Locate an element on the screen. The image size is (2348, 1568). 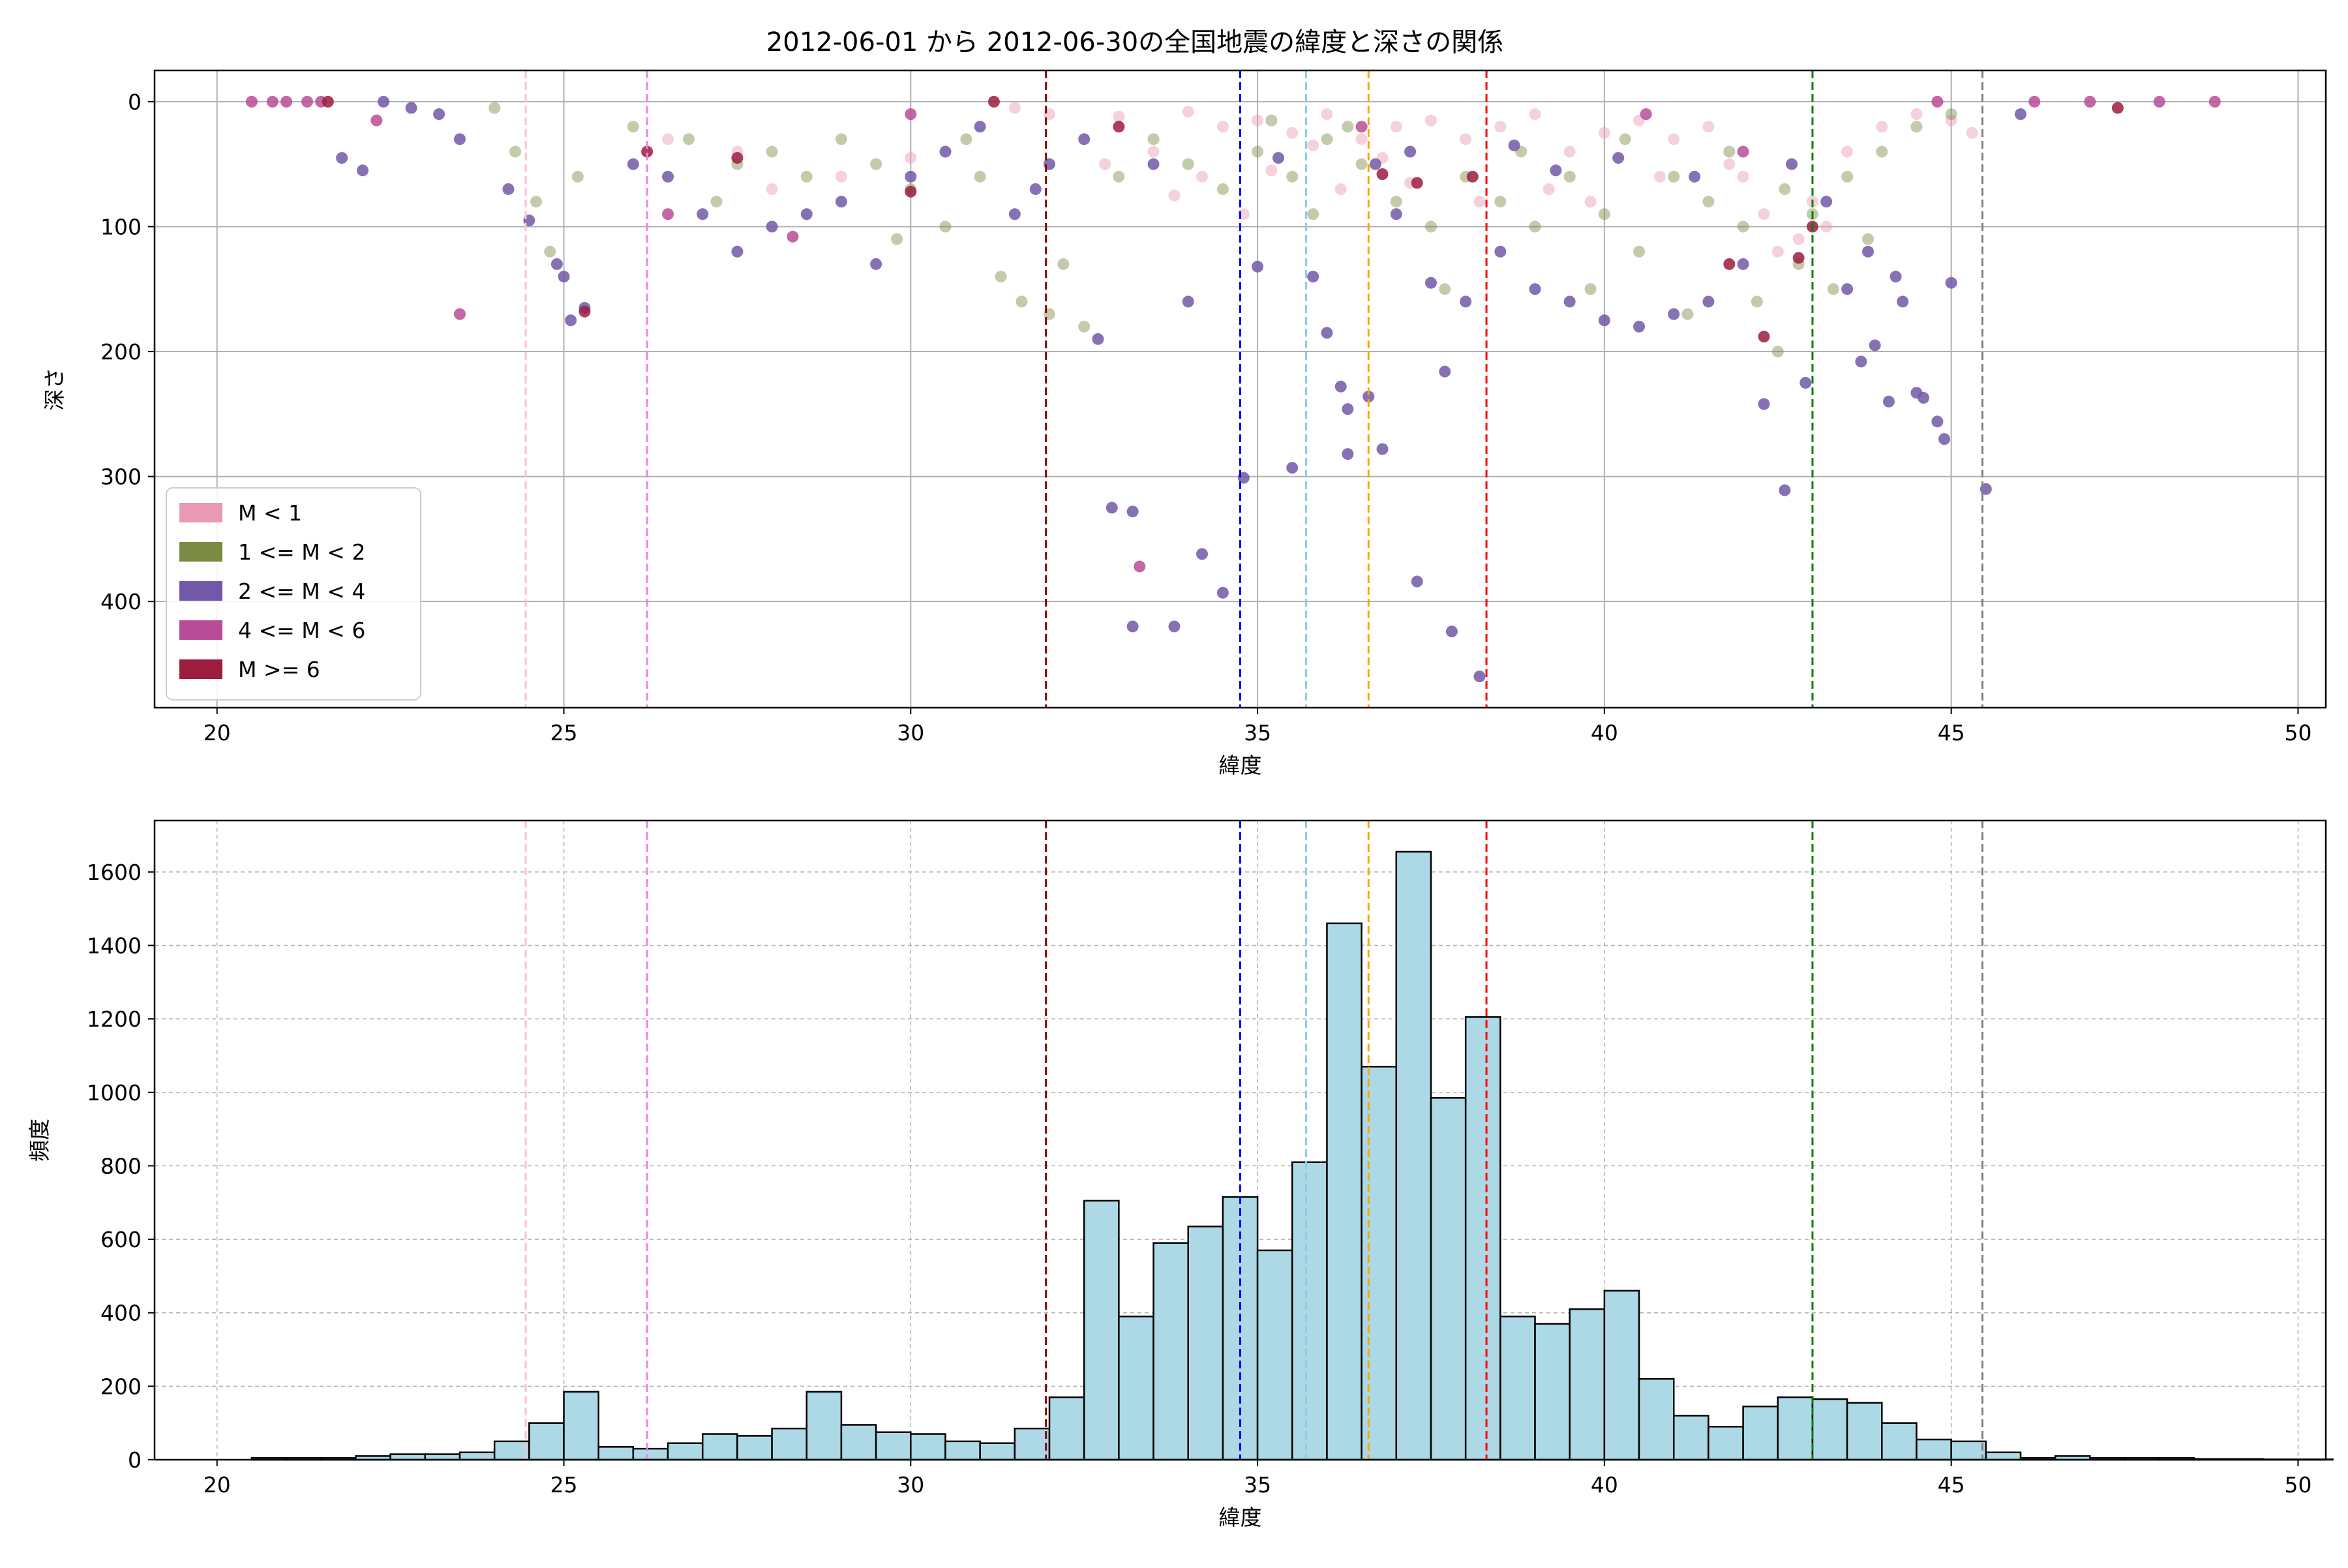
legend-label: M >= 6 is located at coordinates (279, 669).